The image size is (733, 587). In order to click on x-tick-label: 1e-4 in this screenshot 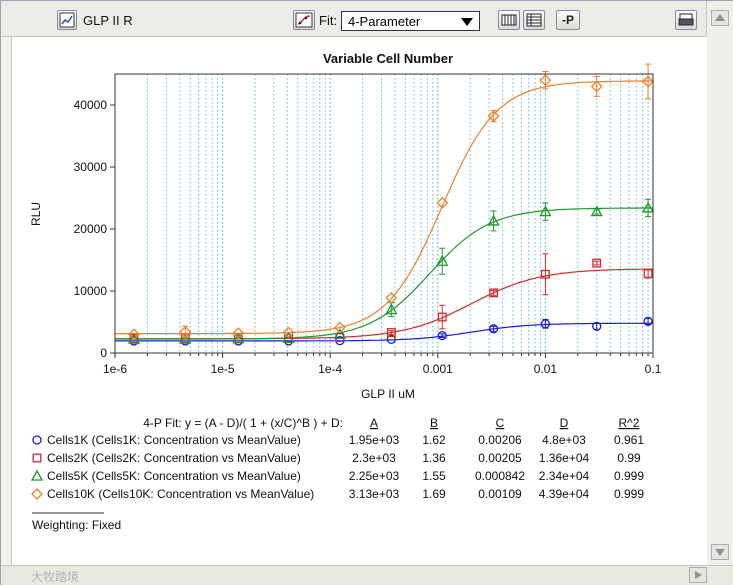, I will do `click(330, 369)`.